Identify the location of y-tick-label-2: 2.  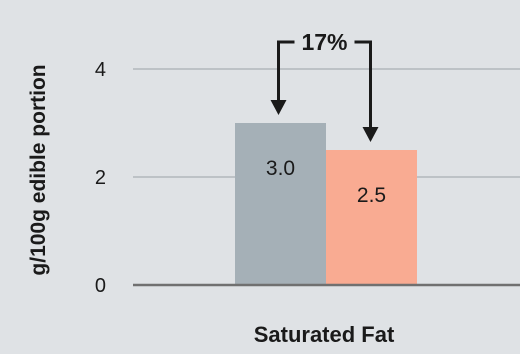
(100, 178).